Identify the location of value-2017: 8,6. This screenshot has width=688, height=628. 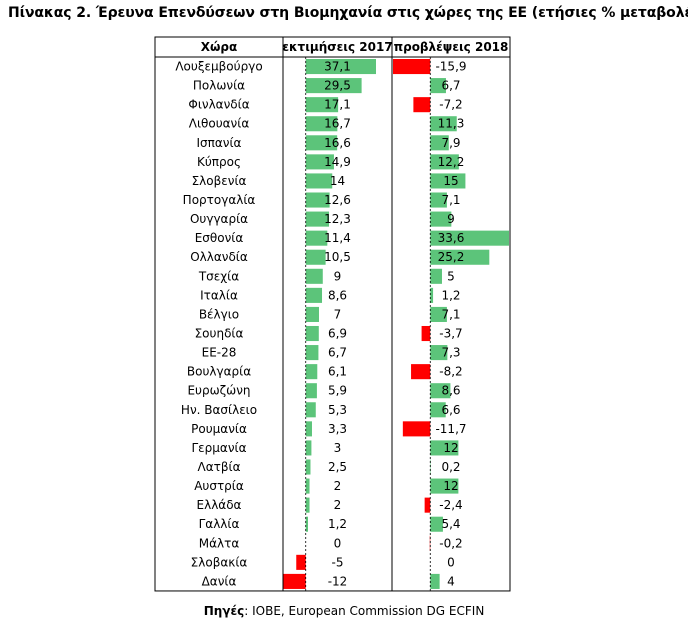
(337, 295).